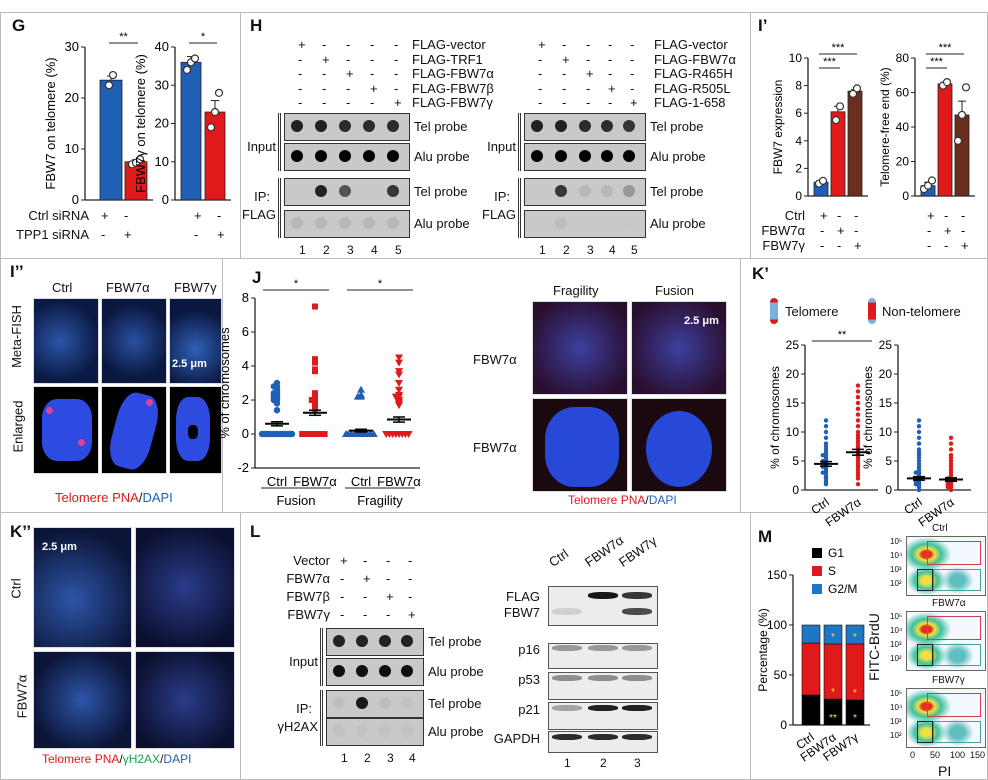  I want to click on significance-label: ***, so click(839, 48).